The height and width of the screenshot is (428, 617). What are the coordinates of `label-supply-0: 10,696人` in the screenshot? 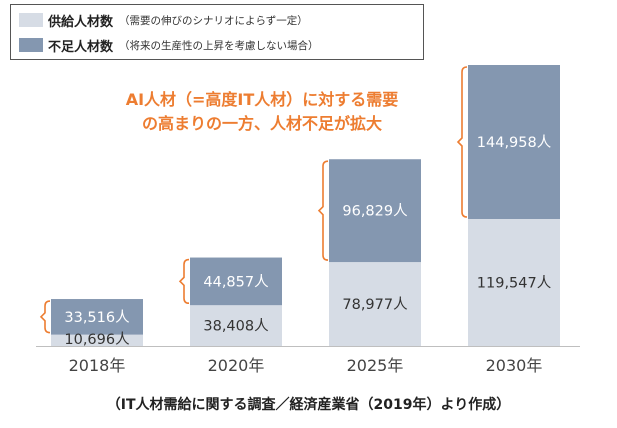 It's located at (96, 339).